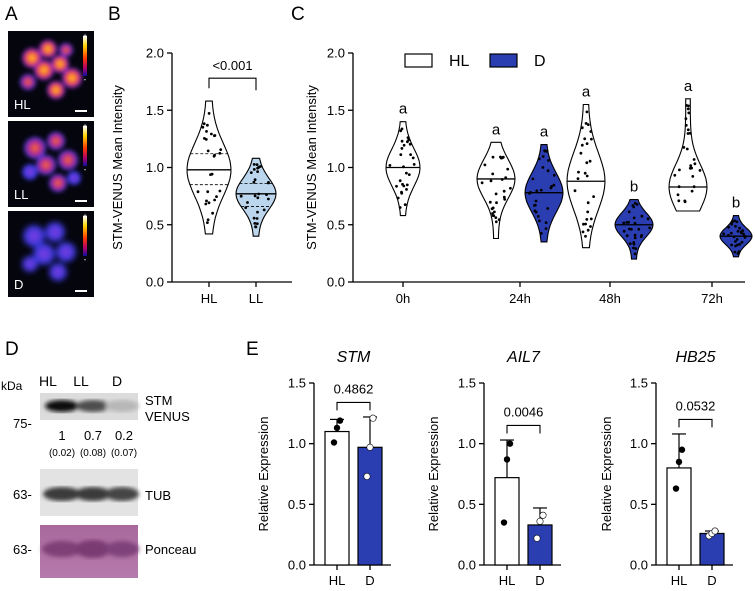 Image resolution: width=756 pixels, height=591 pixels. I want to click on x-tick-label: D, so click(539, 580).